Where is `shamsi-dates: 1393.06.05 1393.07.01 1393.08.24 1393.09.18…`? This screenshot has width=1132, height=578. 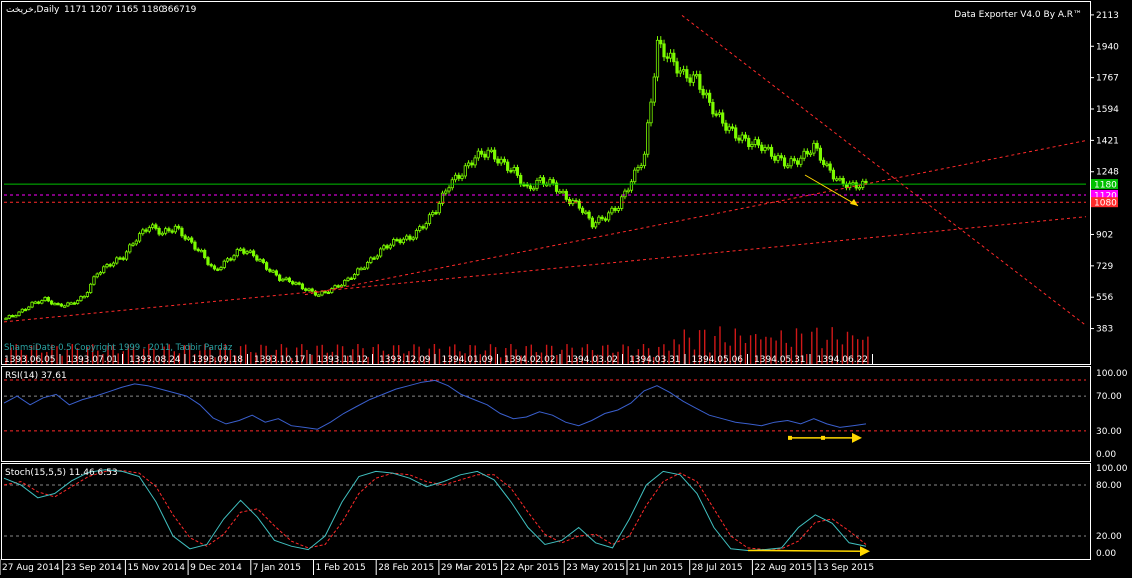
shamsi-dates: 1393.06.05 1393.07.01 1393.08.24 1393.09.18… is located at coordinates (438, 359).